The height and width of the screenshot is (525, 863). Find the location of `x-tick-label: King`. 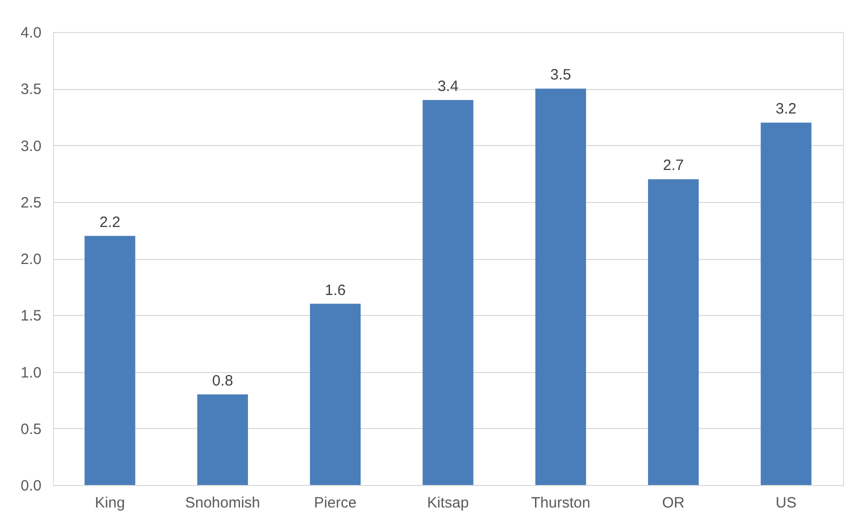

x-tick-label: King is located at coordinates (109, 503).